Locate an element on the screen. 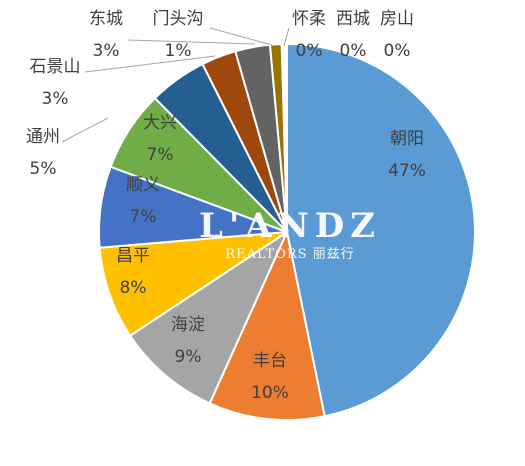 This screenshot has height=466, width=525. slice-name-label: 门头沟 is located at coordinates (178, 19).